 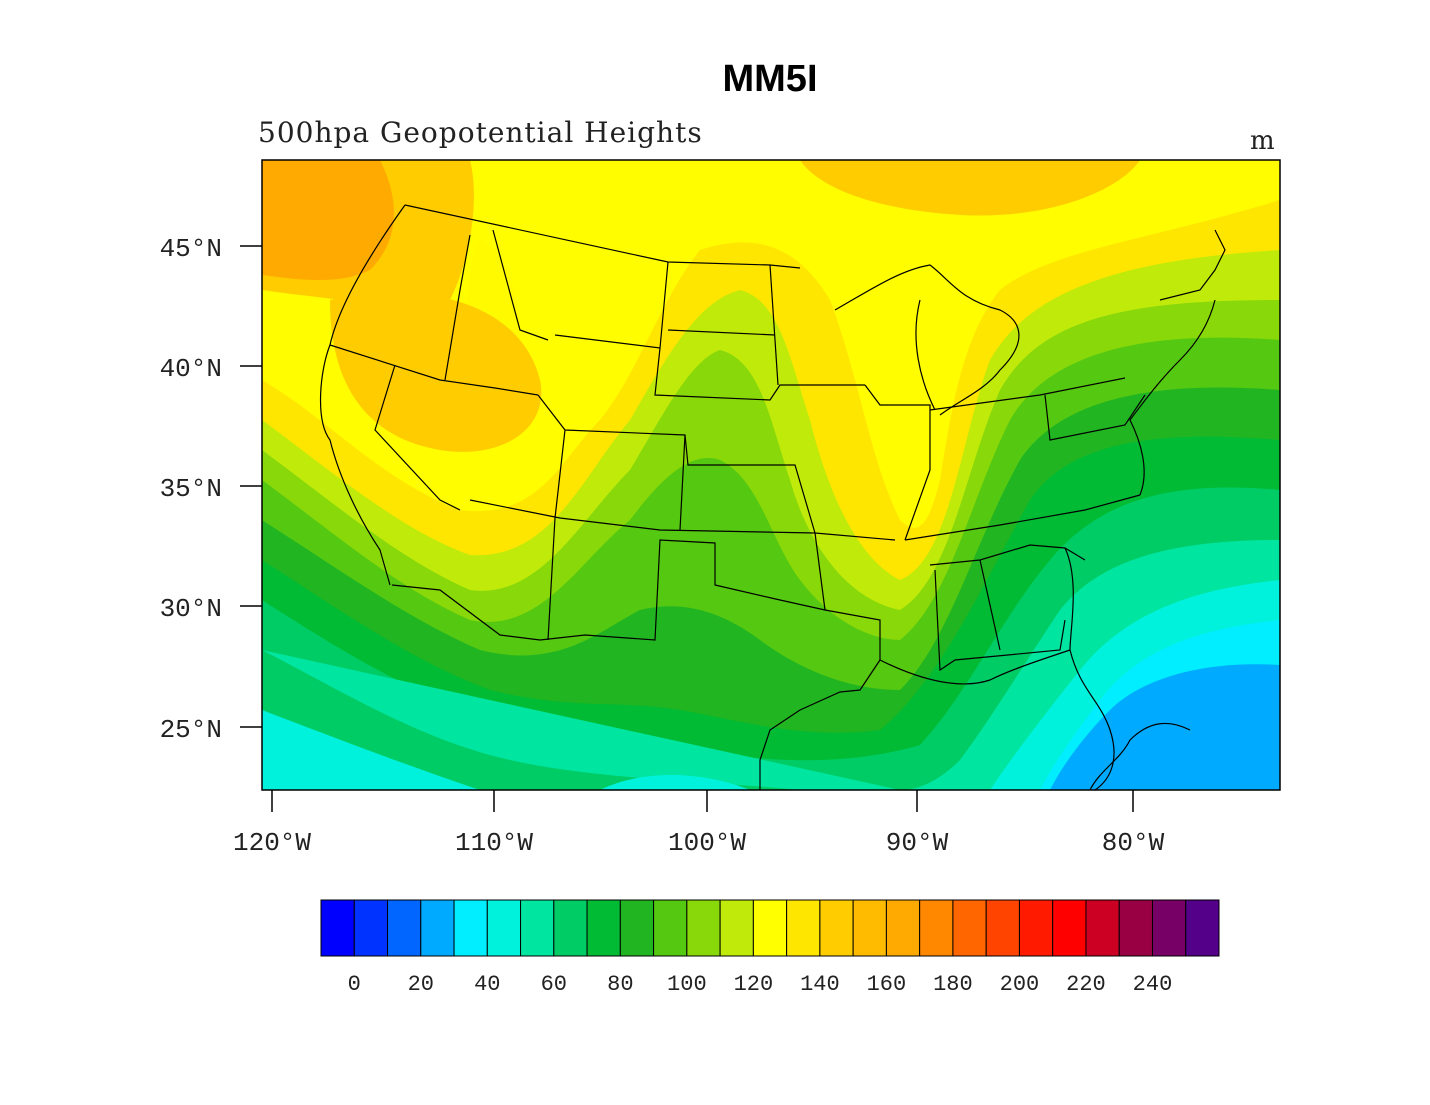 I want to click on colorbar-label: 20, so click(x=421, y=984).